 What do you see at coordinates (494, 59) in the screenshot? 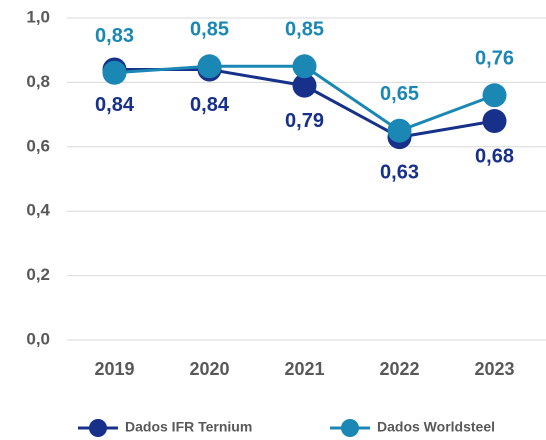
I see `data-label: 0,76` at bounding box center [494, 59].